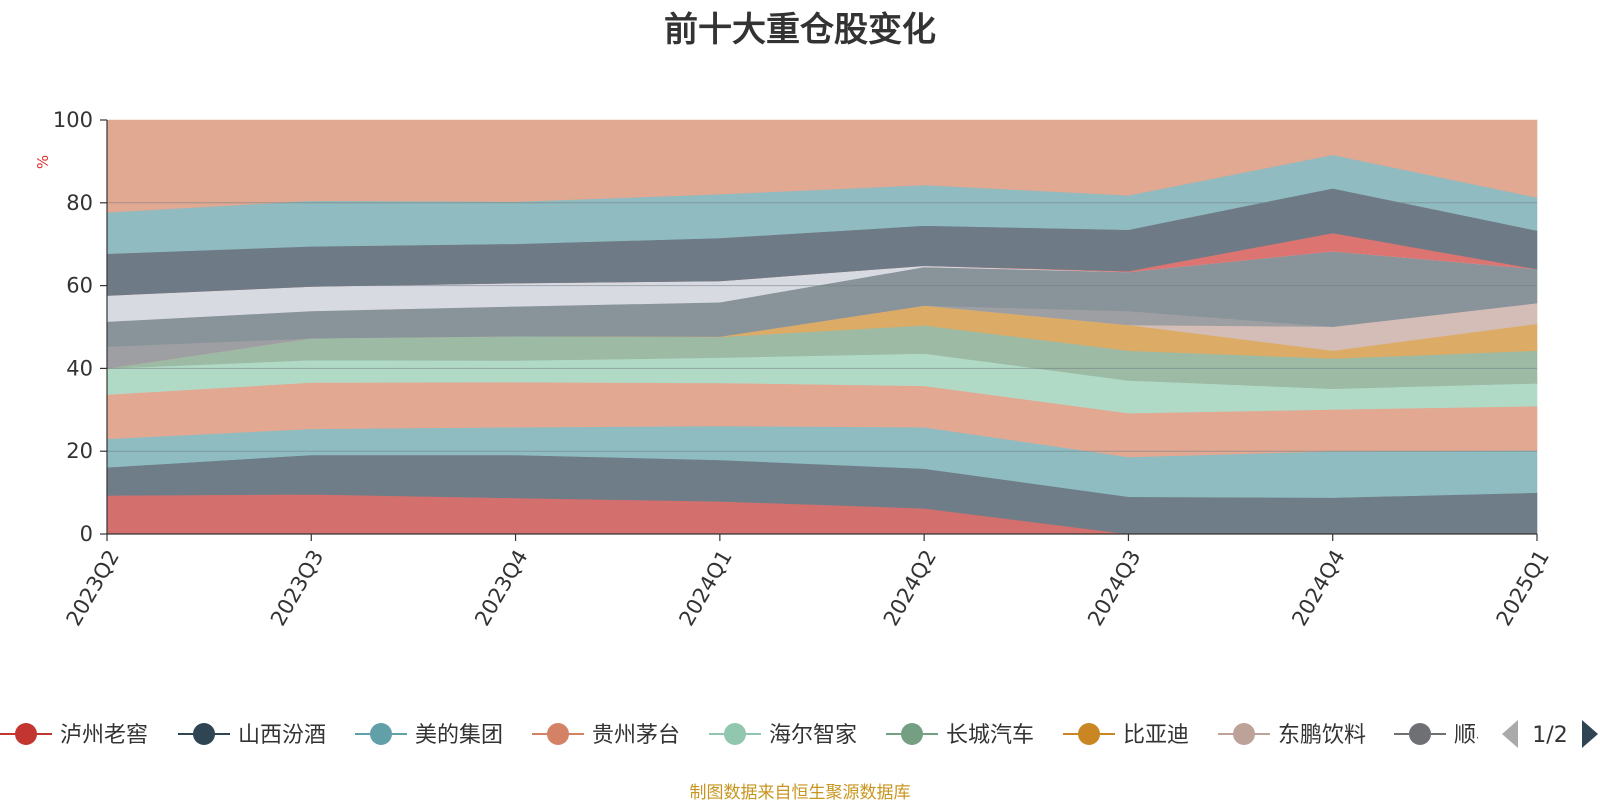  I want to click on y-tick-label: 20, so click(79, 451).